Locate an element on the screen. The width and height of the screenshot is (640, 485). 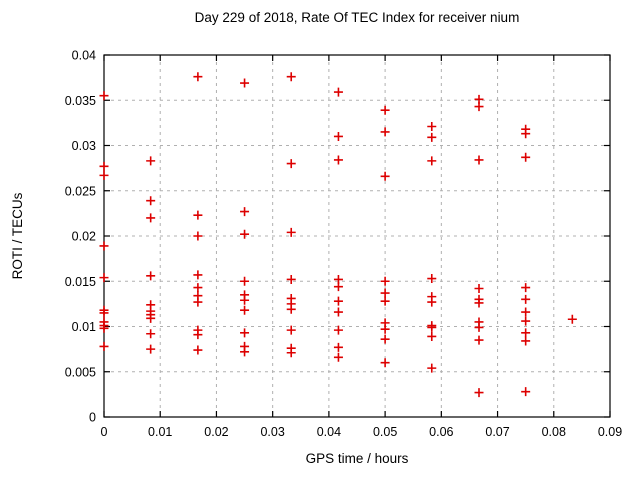
x-tick-label: 0.04 is located at coordinates (329, 432).